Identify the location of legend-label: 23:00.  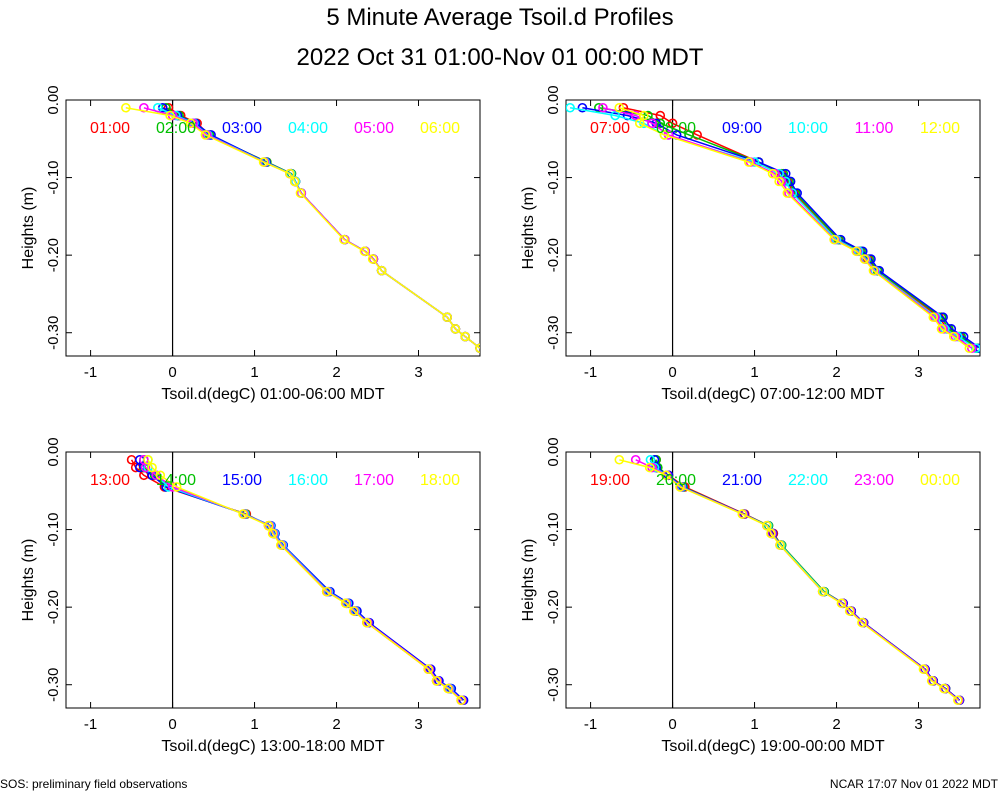
(874, 480).